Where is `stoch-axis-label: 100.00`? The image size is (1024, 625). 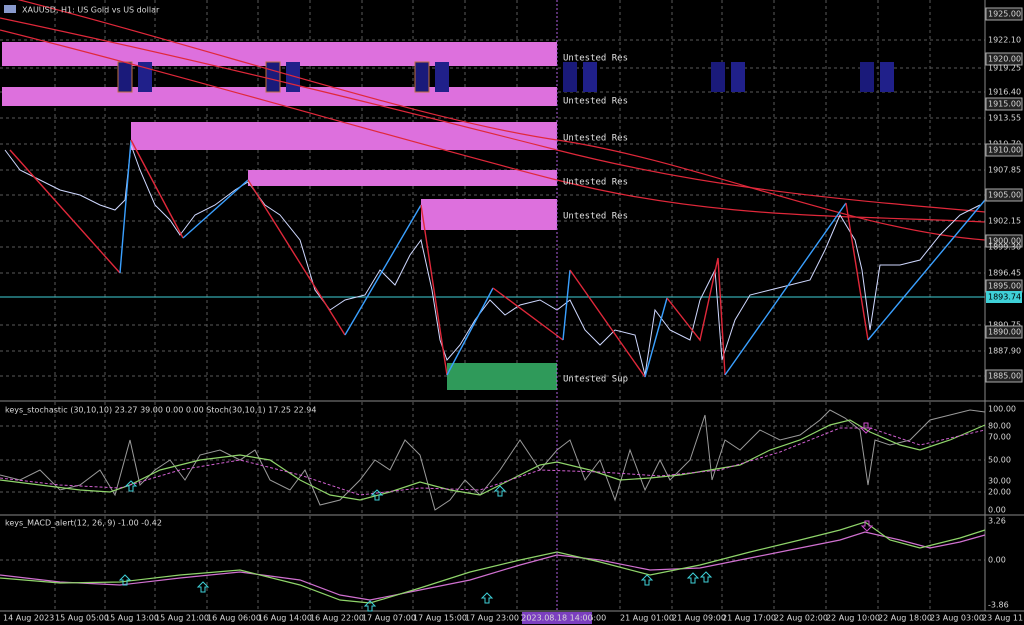
stoch-axis-label: 100.00 is located at coordinates (1002, 409).